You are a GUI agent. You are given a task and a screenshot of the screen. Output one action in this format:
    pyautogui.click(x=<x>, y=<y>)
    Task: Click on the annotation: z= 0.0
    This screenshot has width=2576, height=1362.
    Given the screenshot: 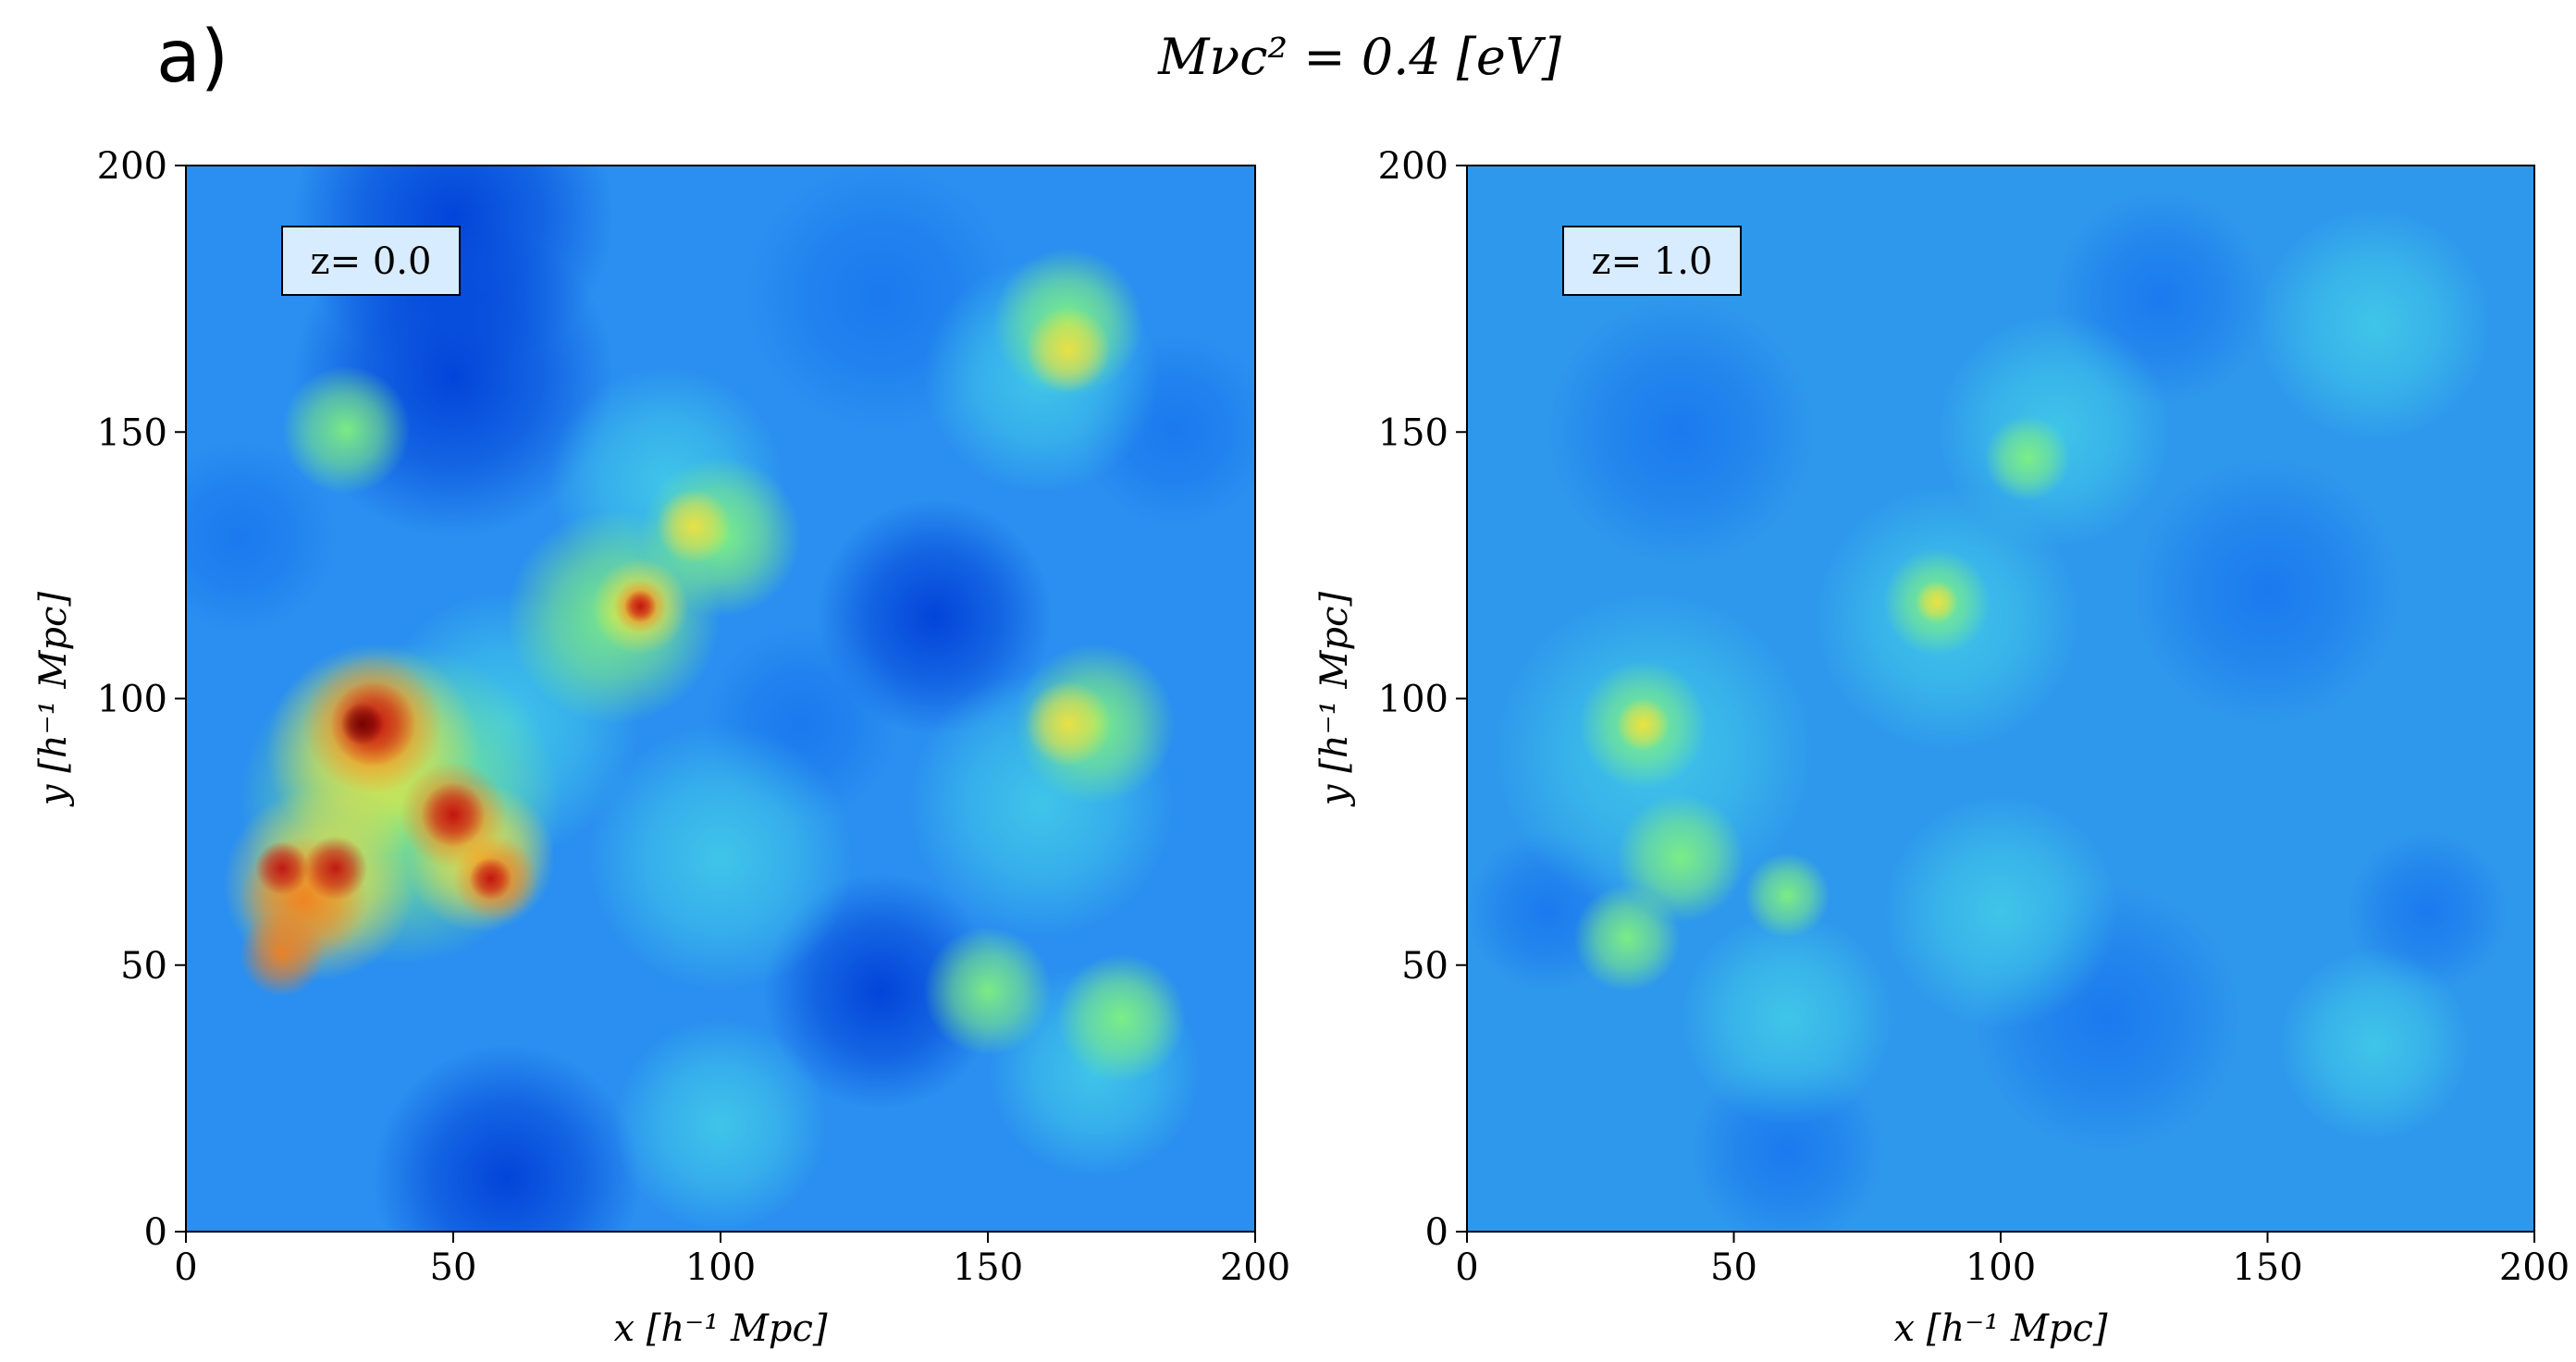 What is the action you would take?
    pyautogui.click(x=371, y=262)
    